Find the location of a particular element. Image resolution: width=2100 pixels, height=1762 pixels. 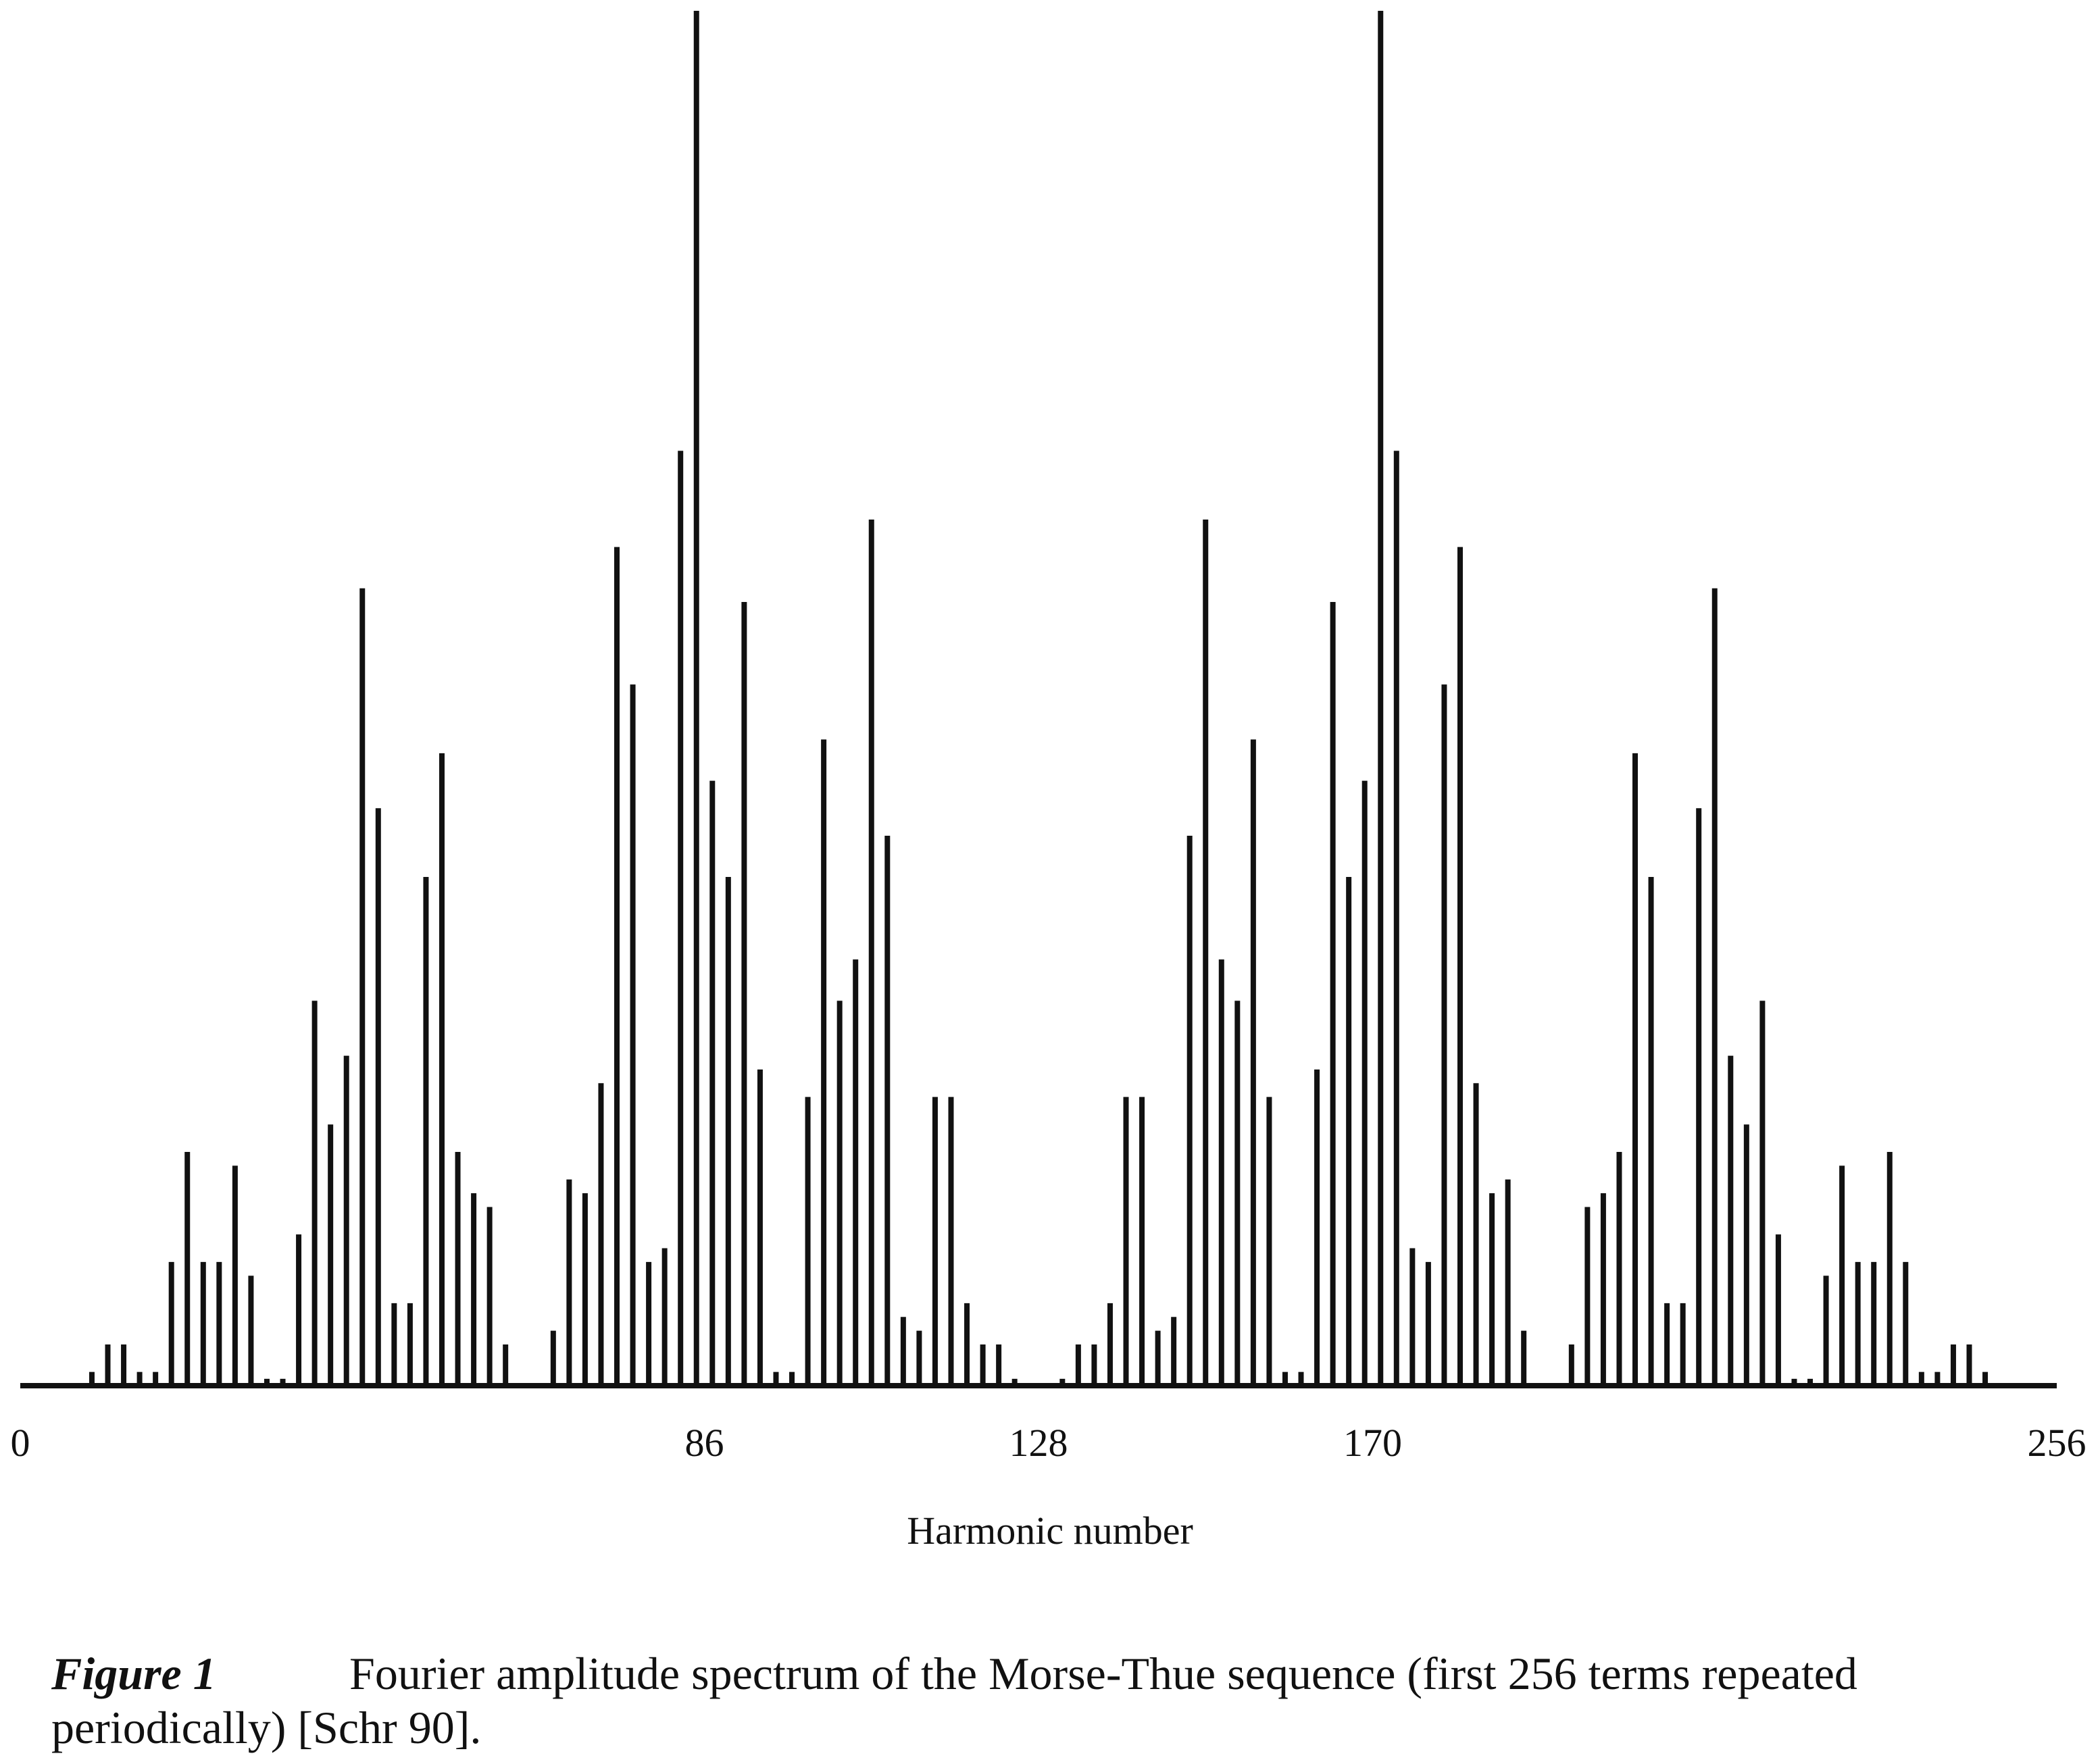

x-tick-label: 86 is located at coordinates (704, 1443).